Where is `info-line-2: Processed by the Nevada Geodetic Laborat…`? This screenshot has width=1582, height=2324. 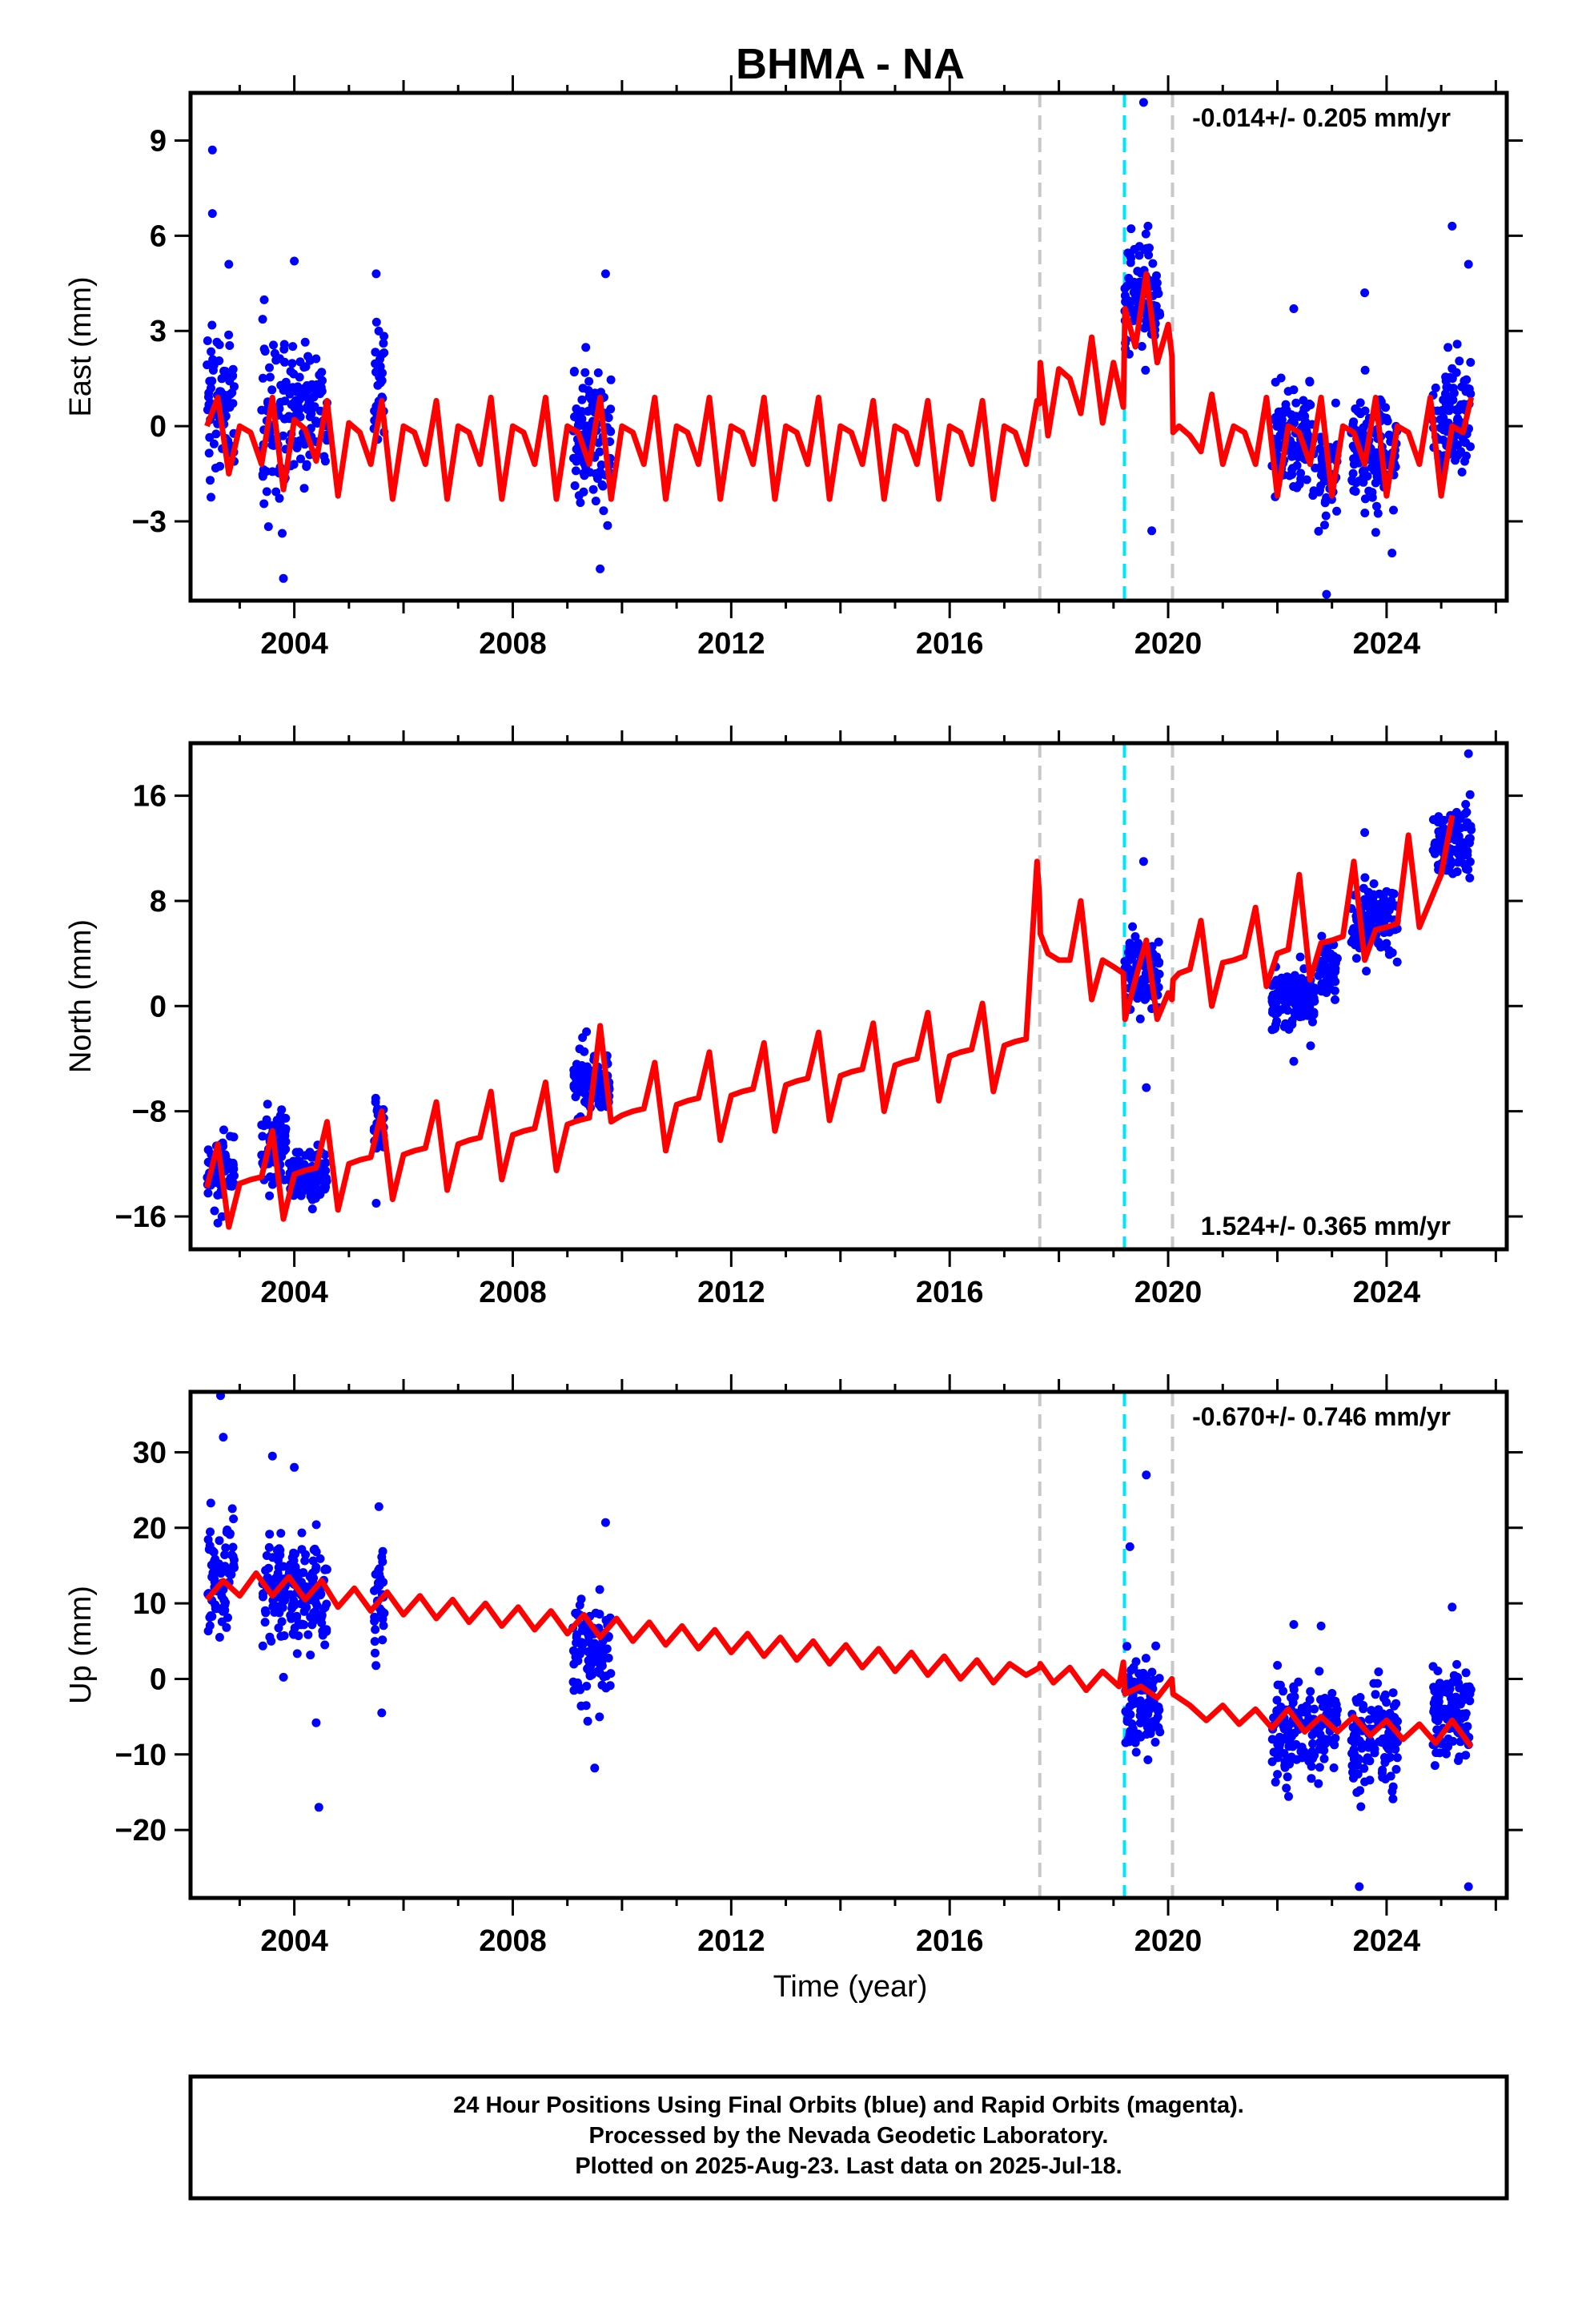
info-line-2: Processed by the Nevada Geodetic Laborat… is located at coordinates (849, 2136).